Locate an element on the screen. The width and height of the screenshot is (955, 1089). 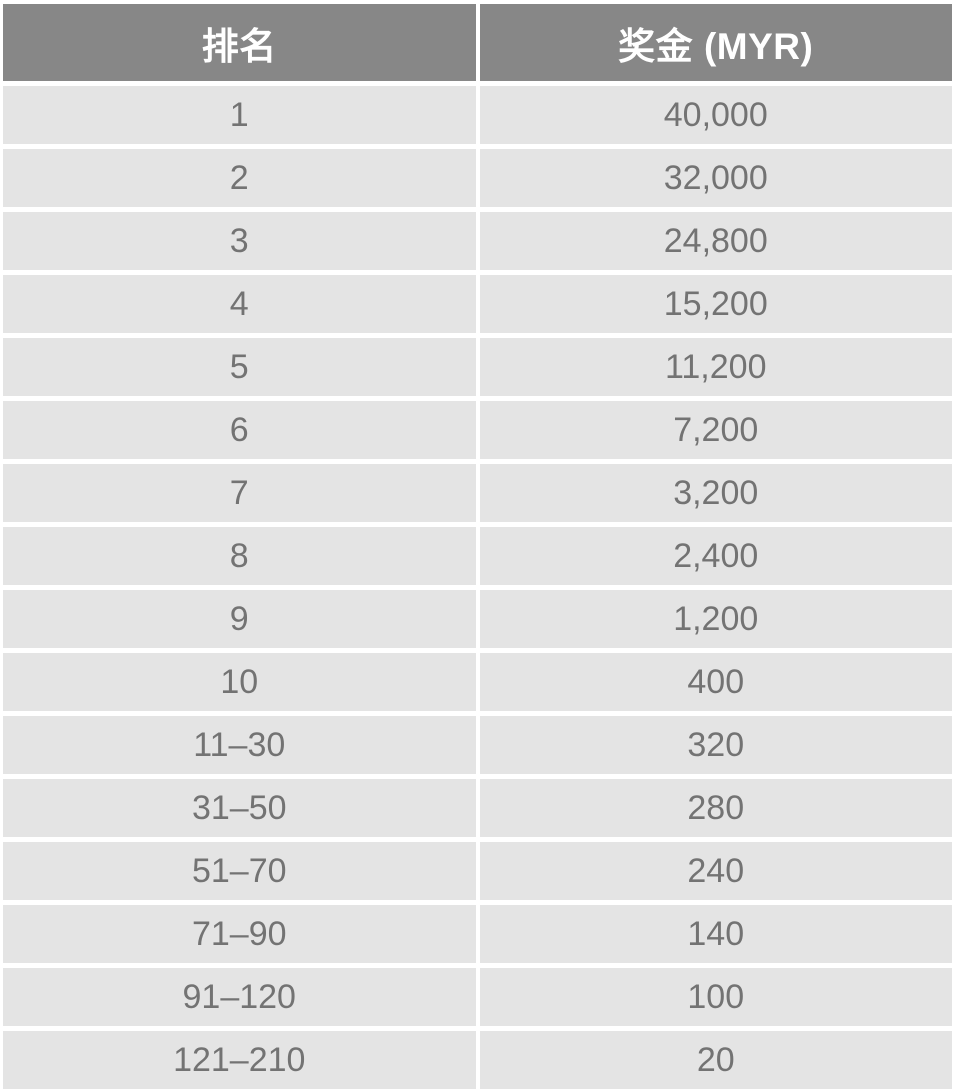
header-cell-rank: 排名 is located at coordinates (239, 42).